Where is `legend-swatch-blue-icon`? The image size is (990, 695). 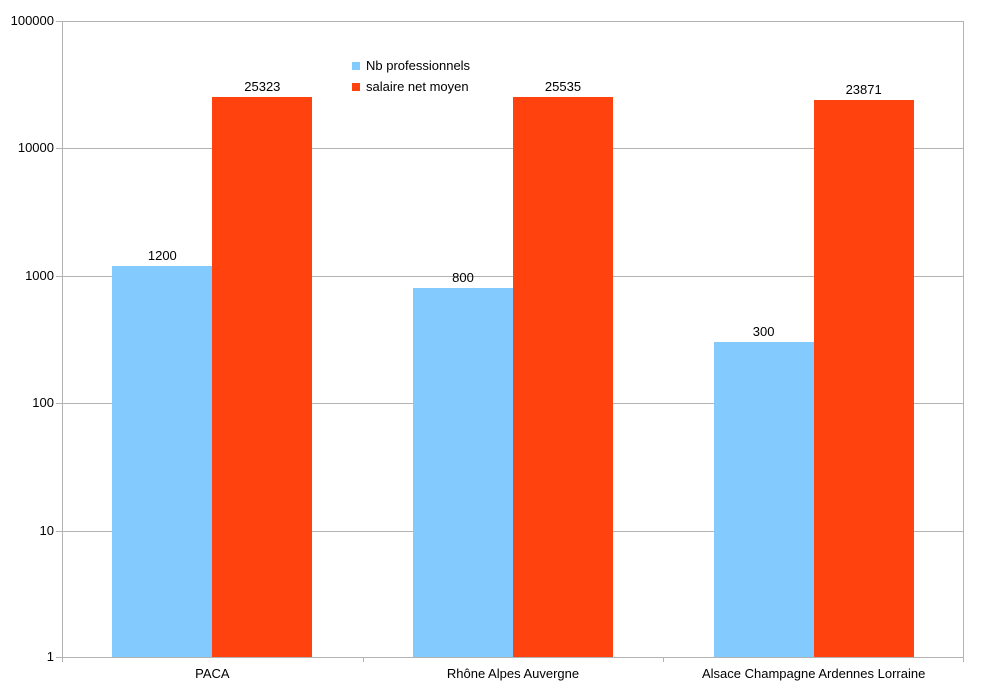 legend-swatch-blue-icon is located at coordinates (356, 65).